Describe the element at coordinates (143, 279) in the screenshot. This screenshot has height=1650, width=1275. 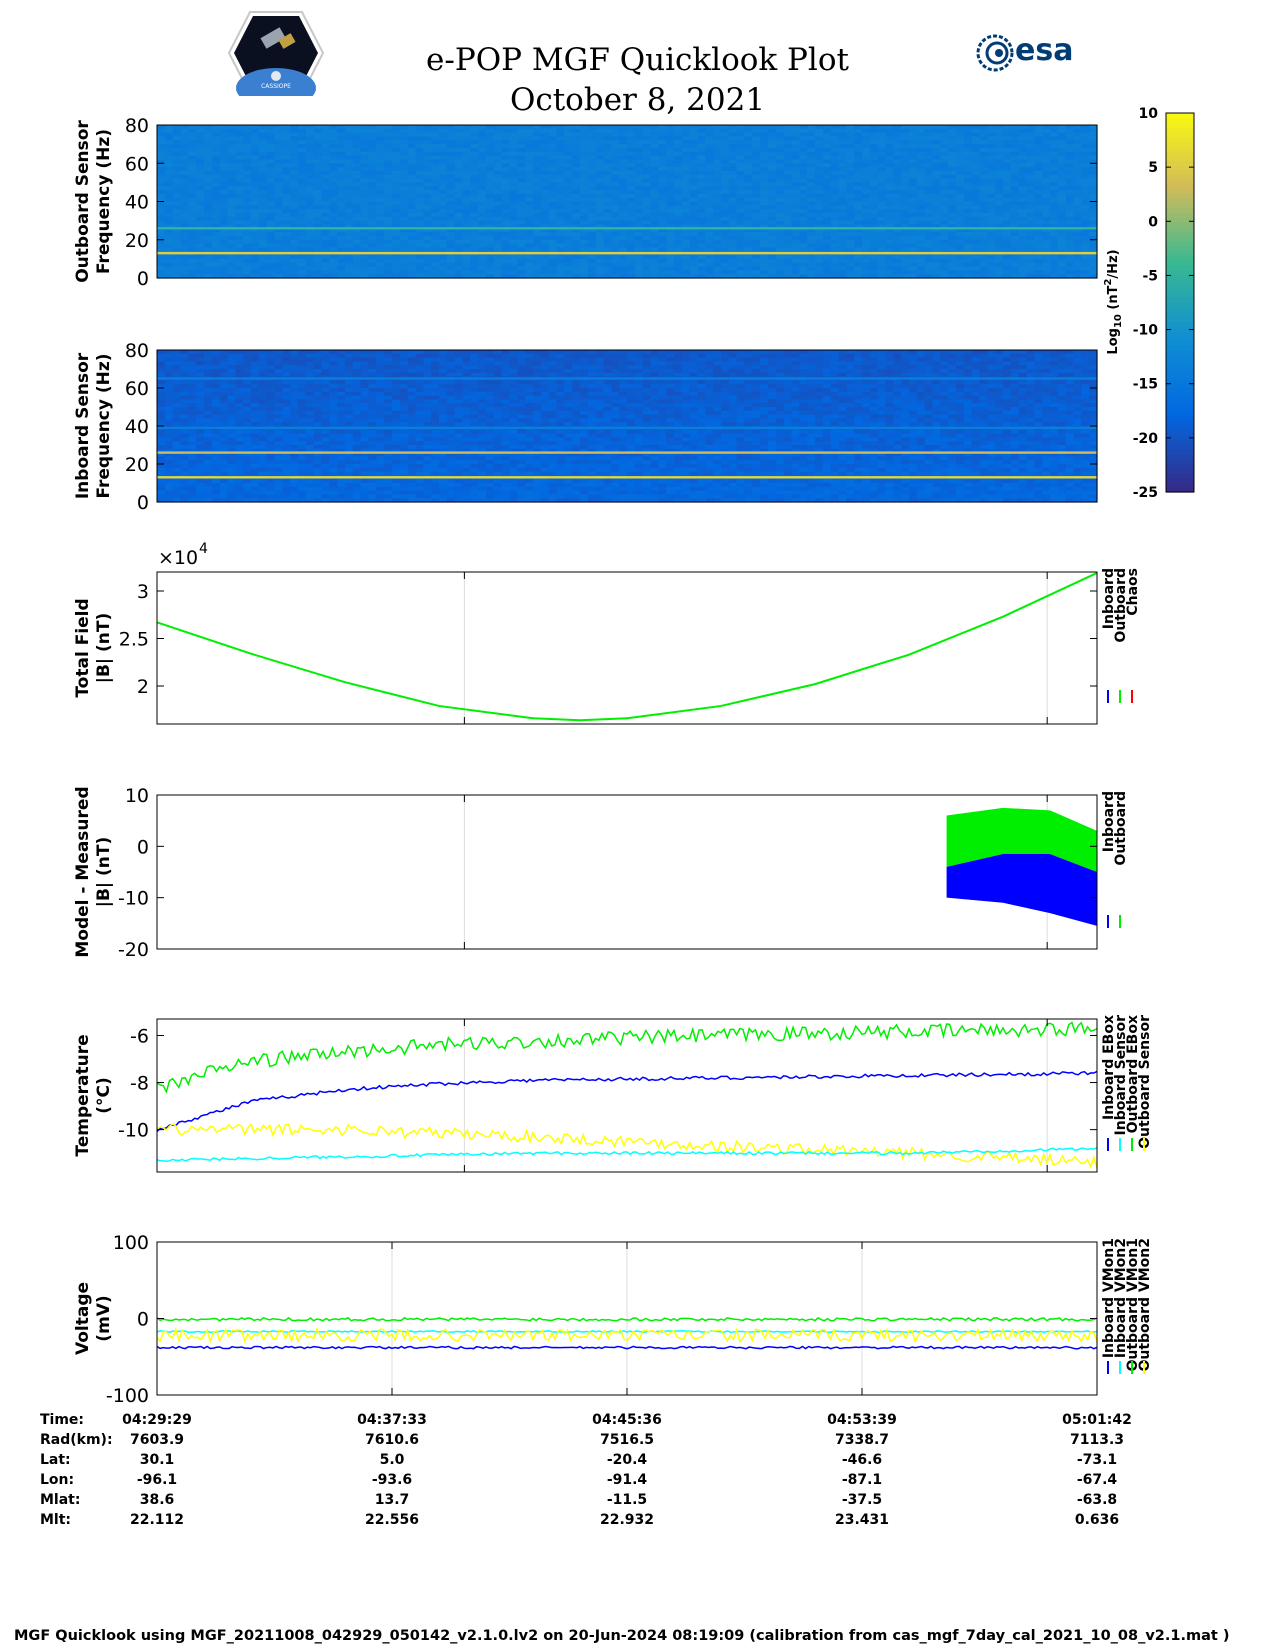
I see `ytick-label: 0` at that location.